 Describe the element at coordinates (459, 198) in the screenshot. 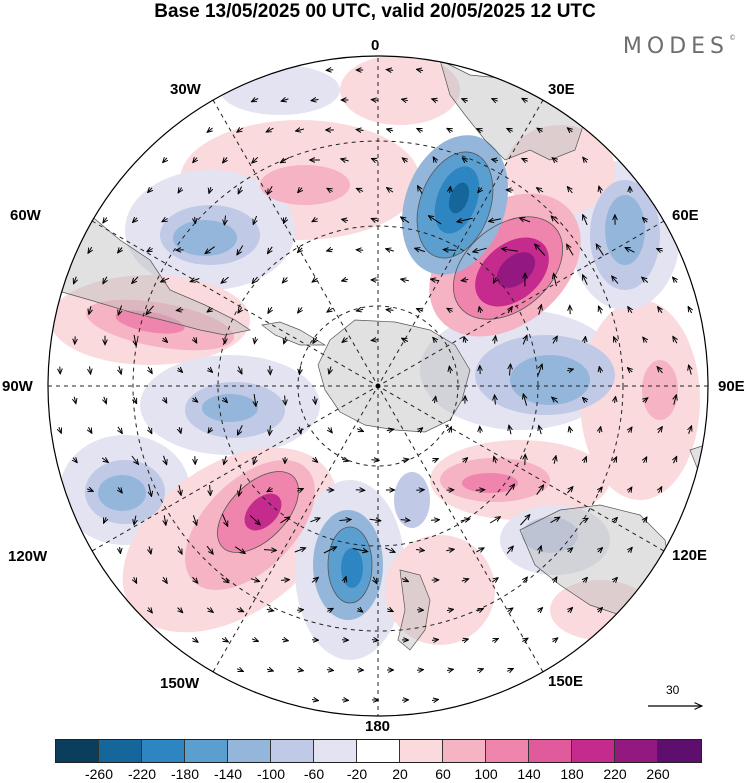

I see `anomaly-negative-core` at that location.